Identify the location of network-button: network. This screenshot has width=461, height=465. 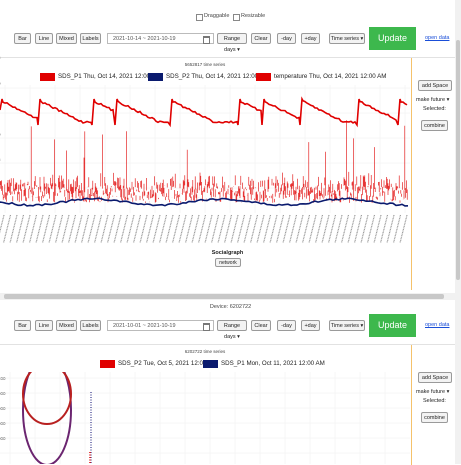
(228, 262).